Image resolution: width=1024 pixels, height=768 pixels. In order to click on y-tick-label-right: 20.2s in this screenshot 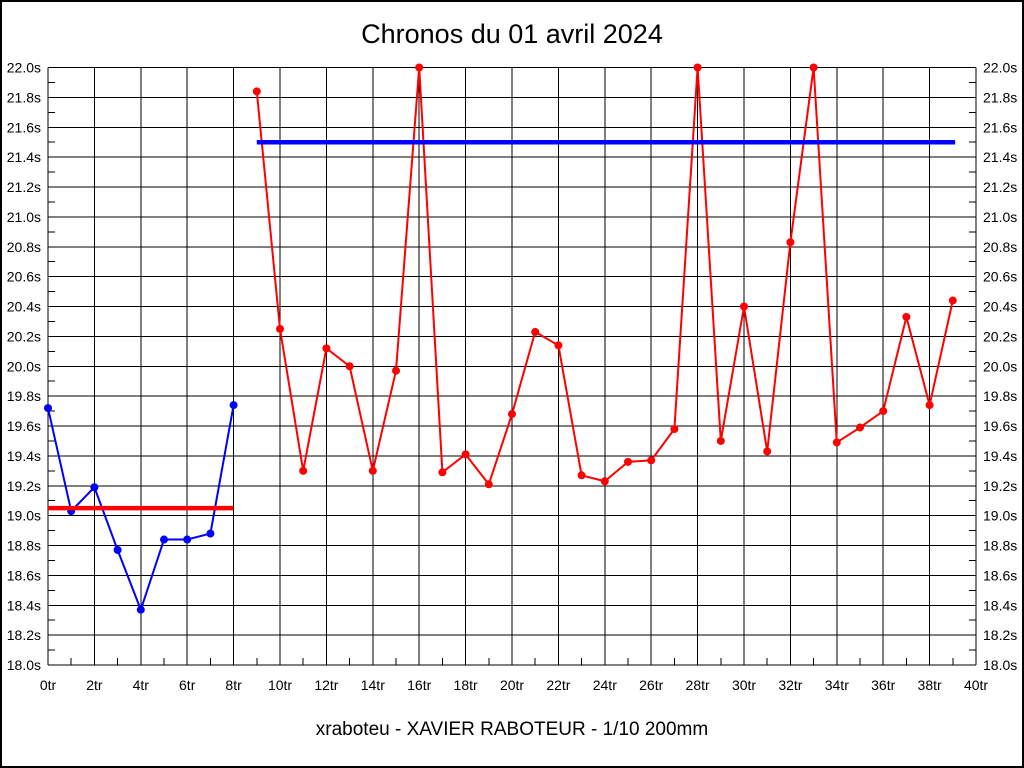, I will do `click(1000, 336)`.